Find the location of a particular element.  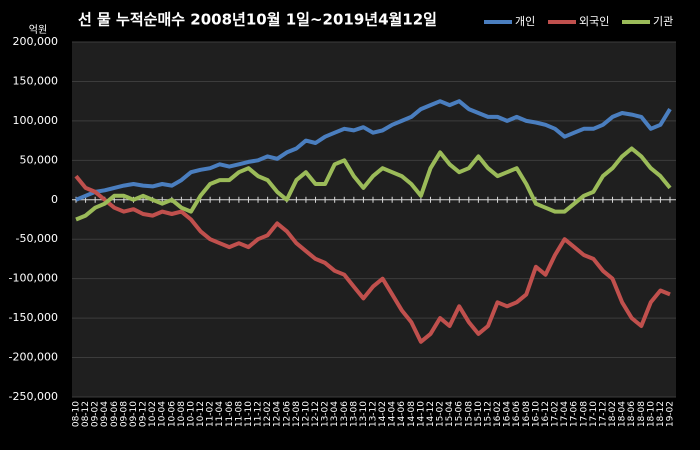

x-tick-label: 12-12 is located at coordinates (316, 414).